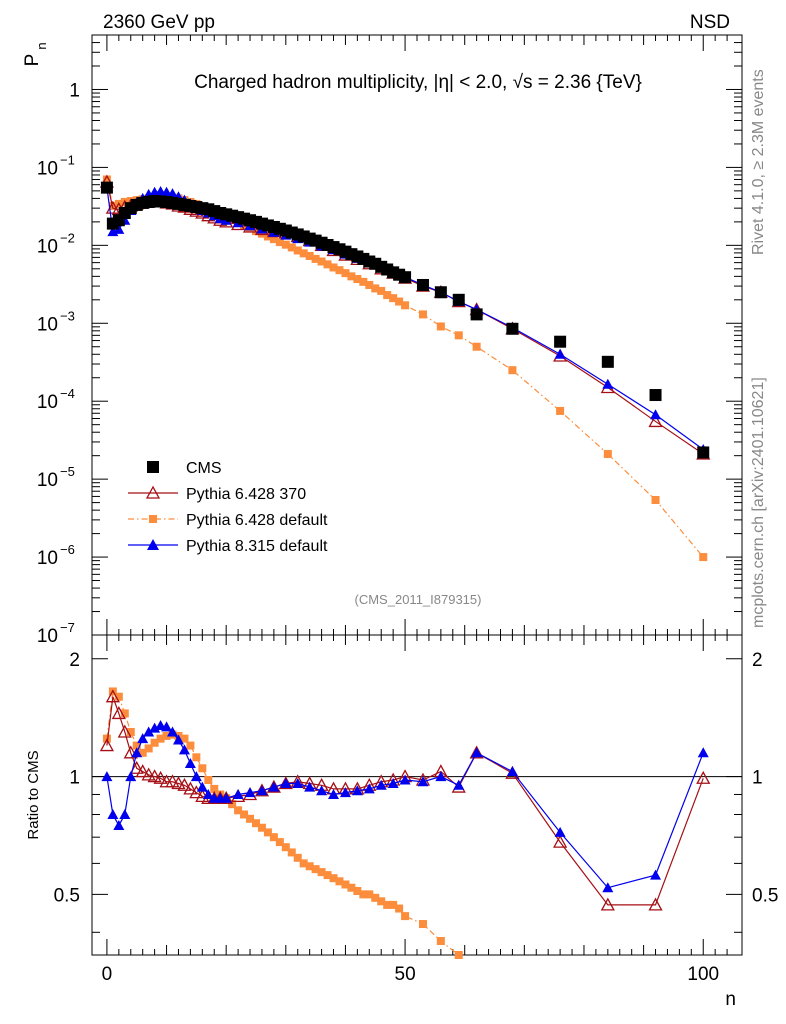 This screenshot has width=786, height=1024. What do you see at coordinates (730, 999) in the screenshot?
I see `x-axis-label: n` at bounding box center [730, 999].